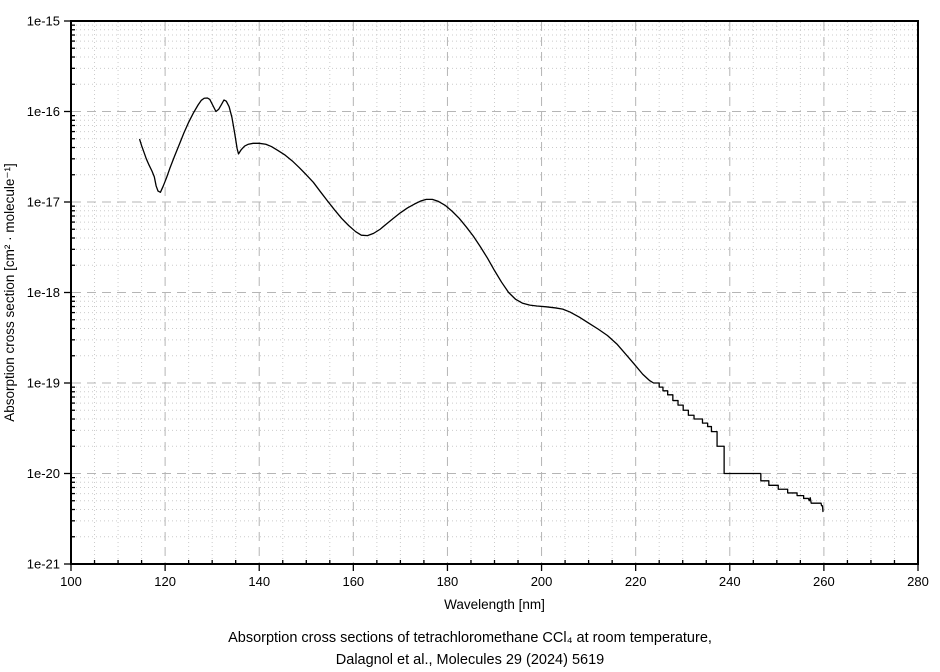  What do you see at coordinates (43, 111) in the screenshot?
I see `y-tick-label: 1e-16` at bounding box center [43, 111].